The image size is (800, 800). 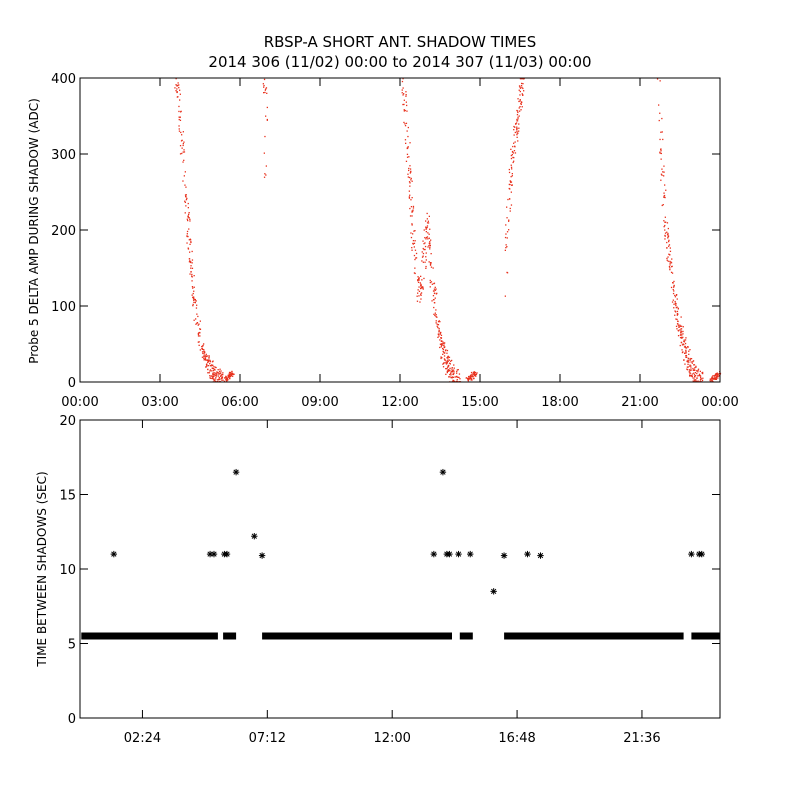 I want to click on top-panel-x-tick-label: 06:00, so click(x=239, y=402).